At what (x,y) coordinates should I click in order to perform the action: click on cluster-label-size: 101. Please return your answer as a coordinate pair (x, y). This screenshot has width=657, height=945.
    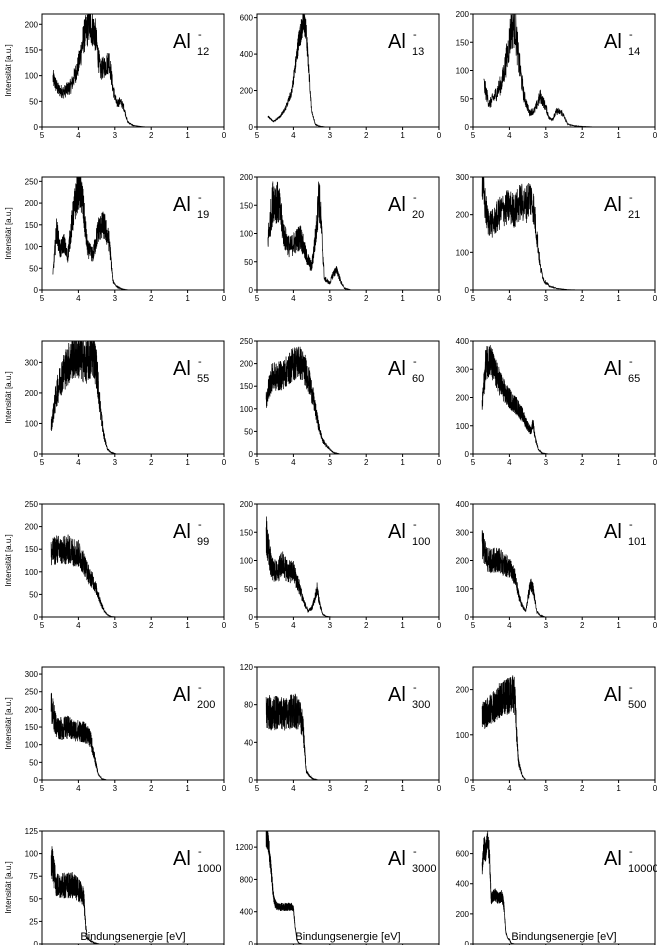
    Looking at the image, I should click on (637, 542).